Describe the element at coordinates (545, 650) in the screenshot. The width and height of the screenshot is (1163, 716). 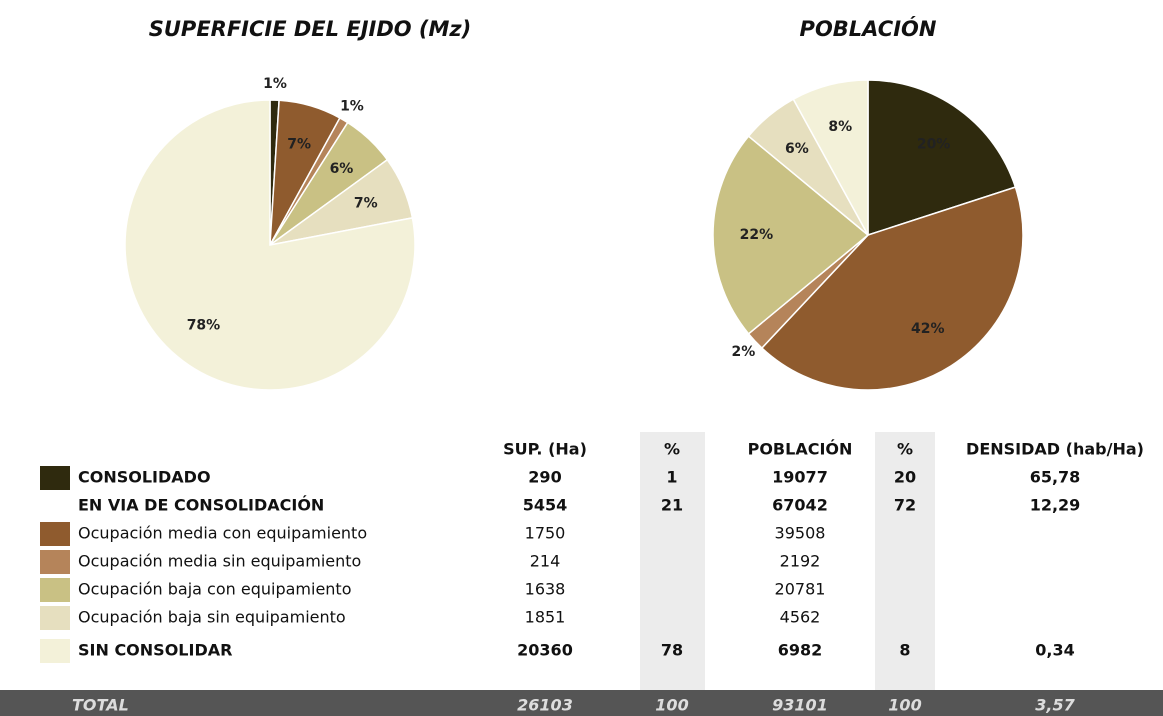
I see `cell: 20360` at that location.